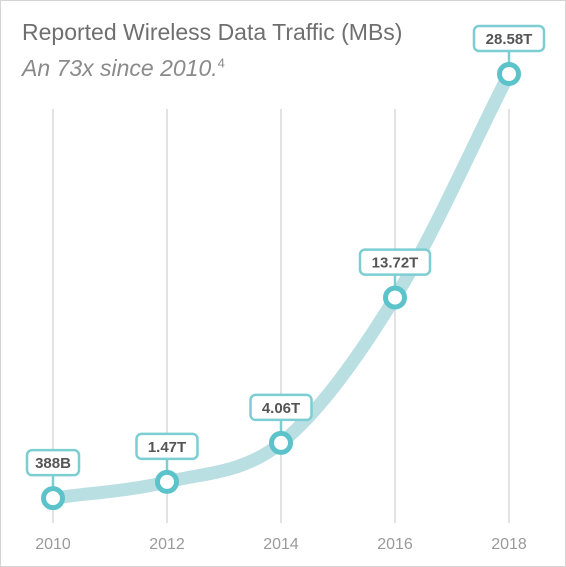 This screenshot has width=566, height=567. I want to click on chart-title: Reported Wireless Data Traffic (MBs), so click(212, 32).